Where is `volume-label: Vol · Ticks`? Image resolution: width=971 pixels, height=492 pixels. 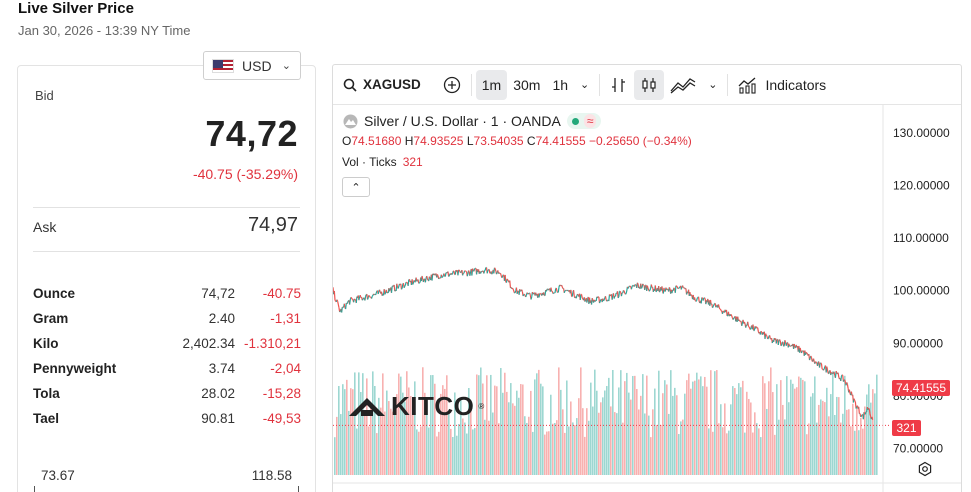
volume-label: Vol · Ticks is located at coordinates (369, 162).